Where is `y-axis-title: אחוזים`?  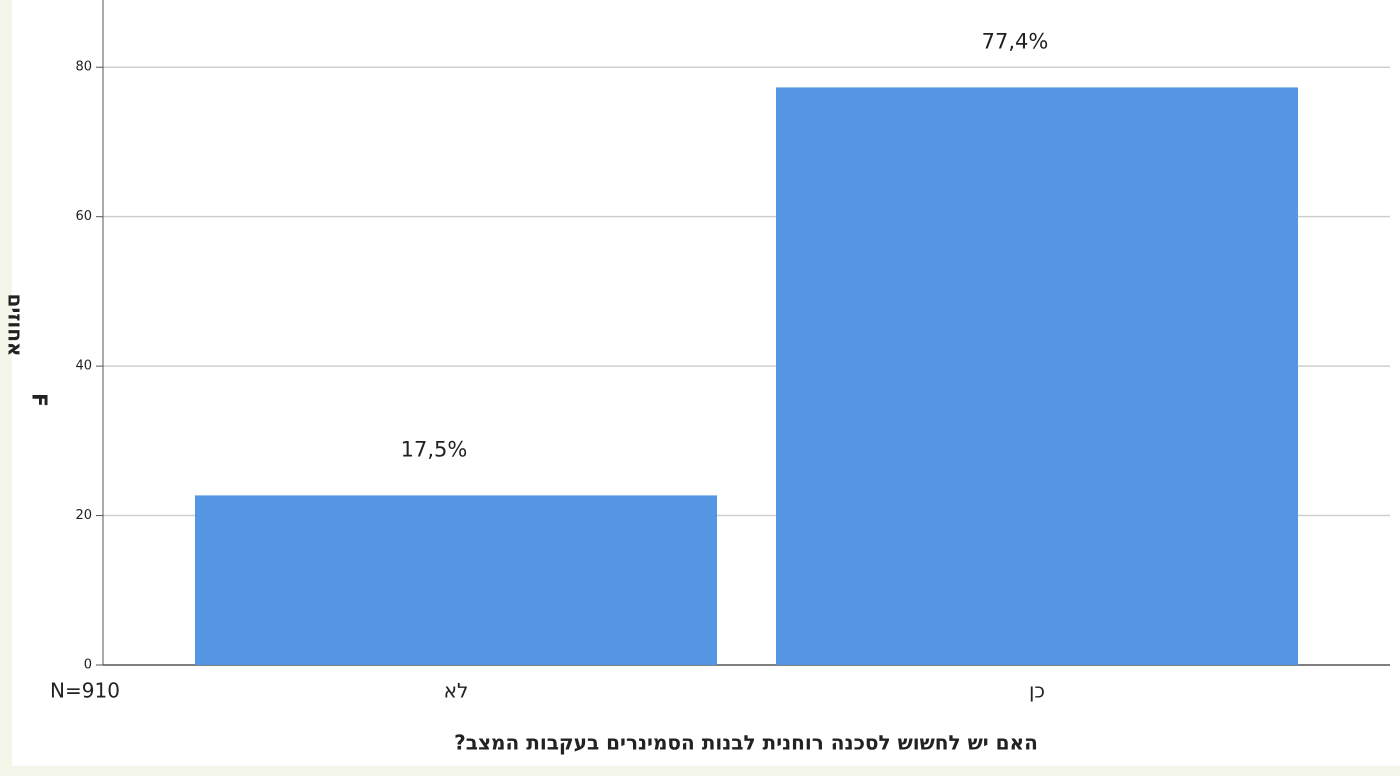
y-axis-title: אחוזים is located at coordinates (16, 325).